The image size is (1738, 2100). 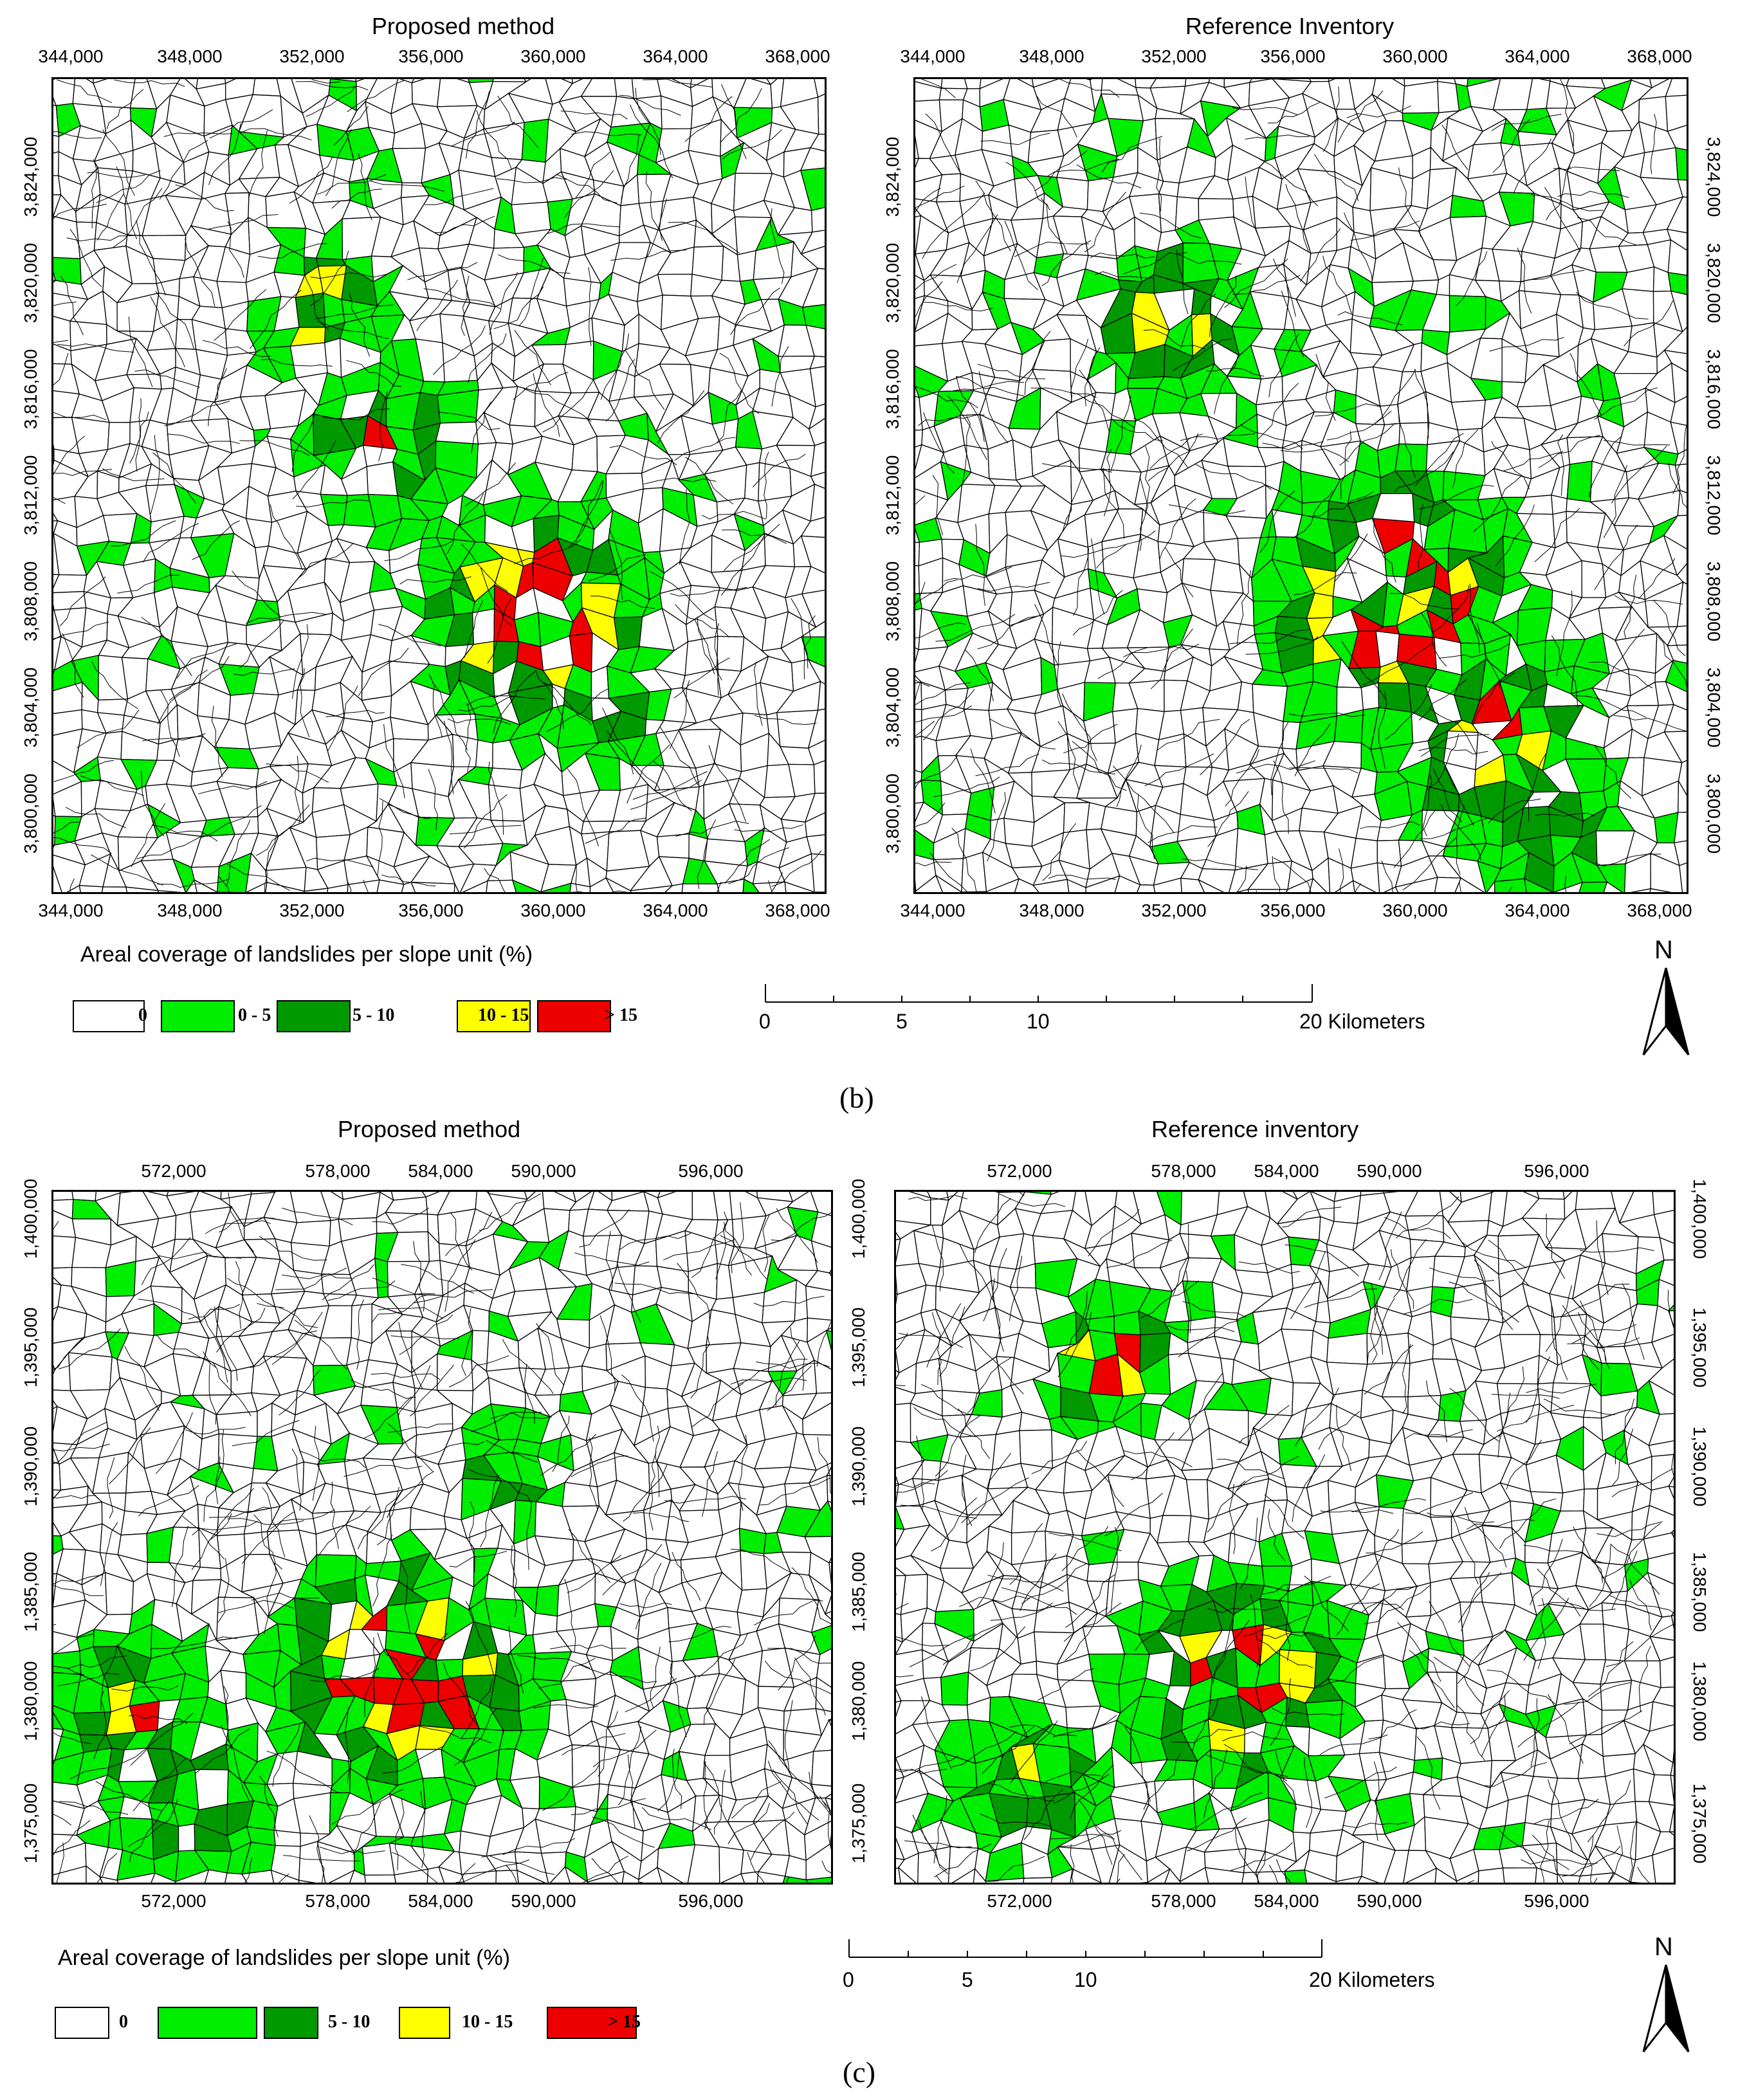 What do you see at coordinates (1293, 56) in the screenshot?
I see `x-tick-label: 356,000` at bounding box center [1293, 56].